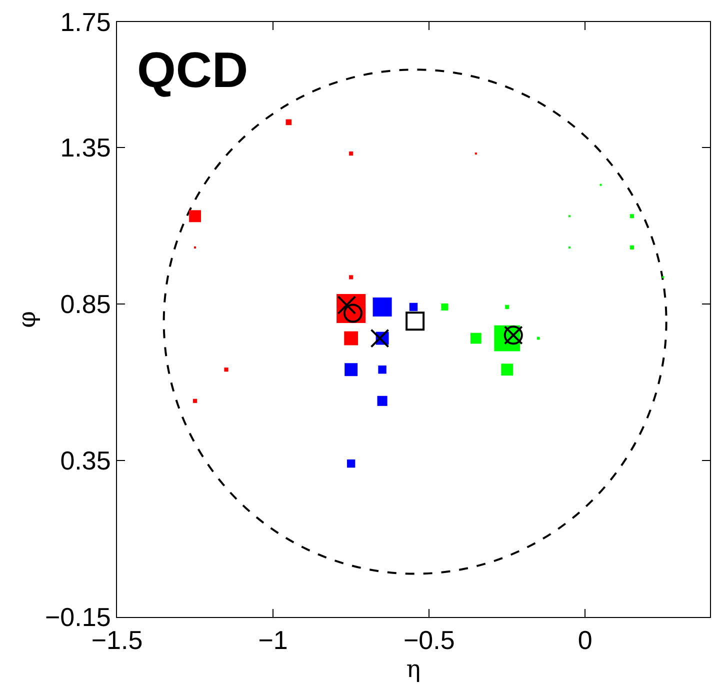 The width and height of the screenshot is (717, 685). What do you see at coordinates (192, 70) in the screenshot?
I see `annotation: QCD` at bounding box center [192, 70].